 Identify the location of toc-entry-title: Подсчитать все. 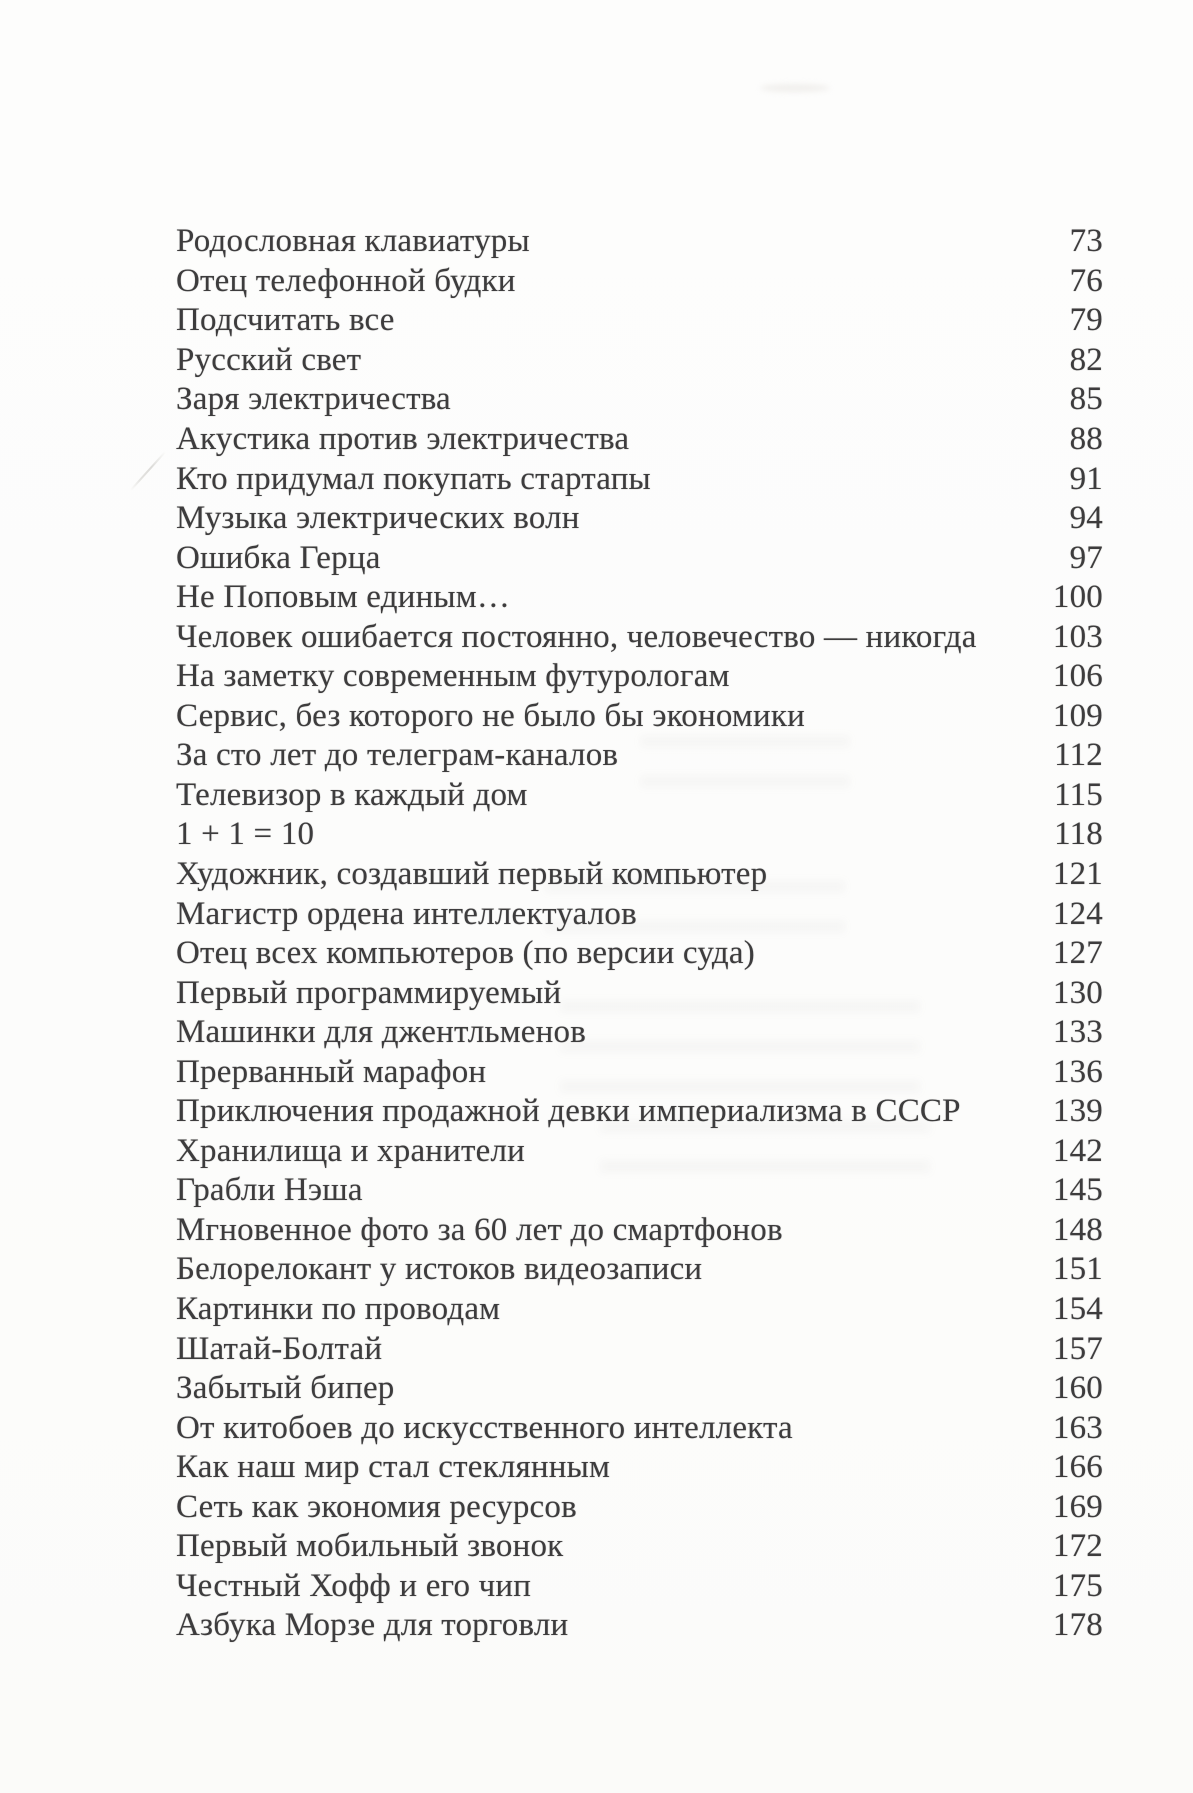
(285, 320).